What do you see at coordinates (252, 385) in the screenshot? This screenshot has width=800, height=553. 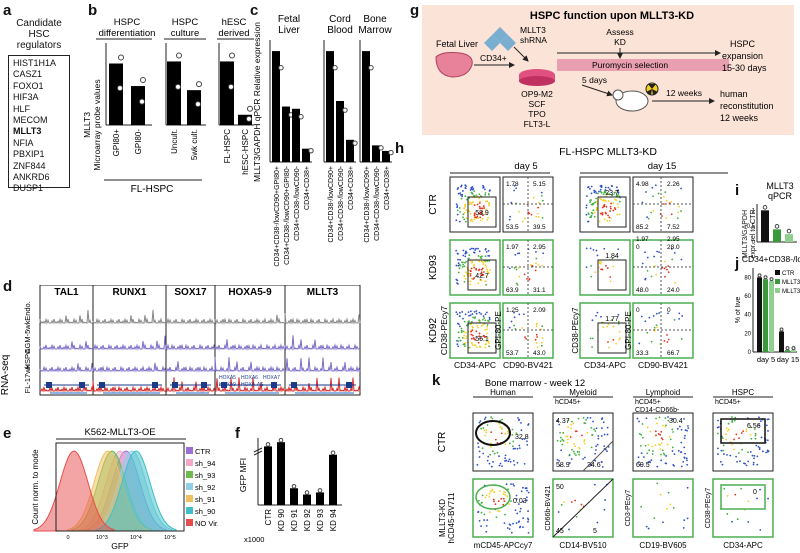 I see `hox-label: HOXA-AS` at bounding box center [252, 385].